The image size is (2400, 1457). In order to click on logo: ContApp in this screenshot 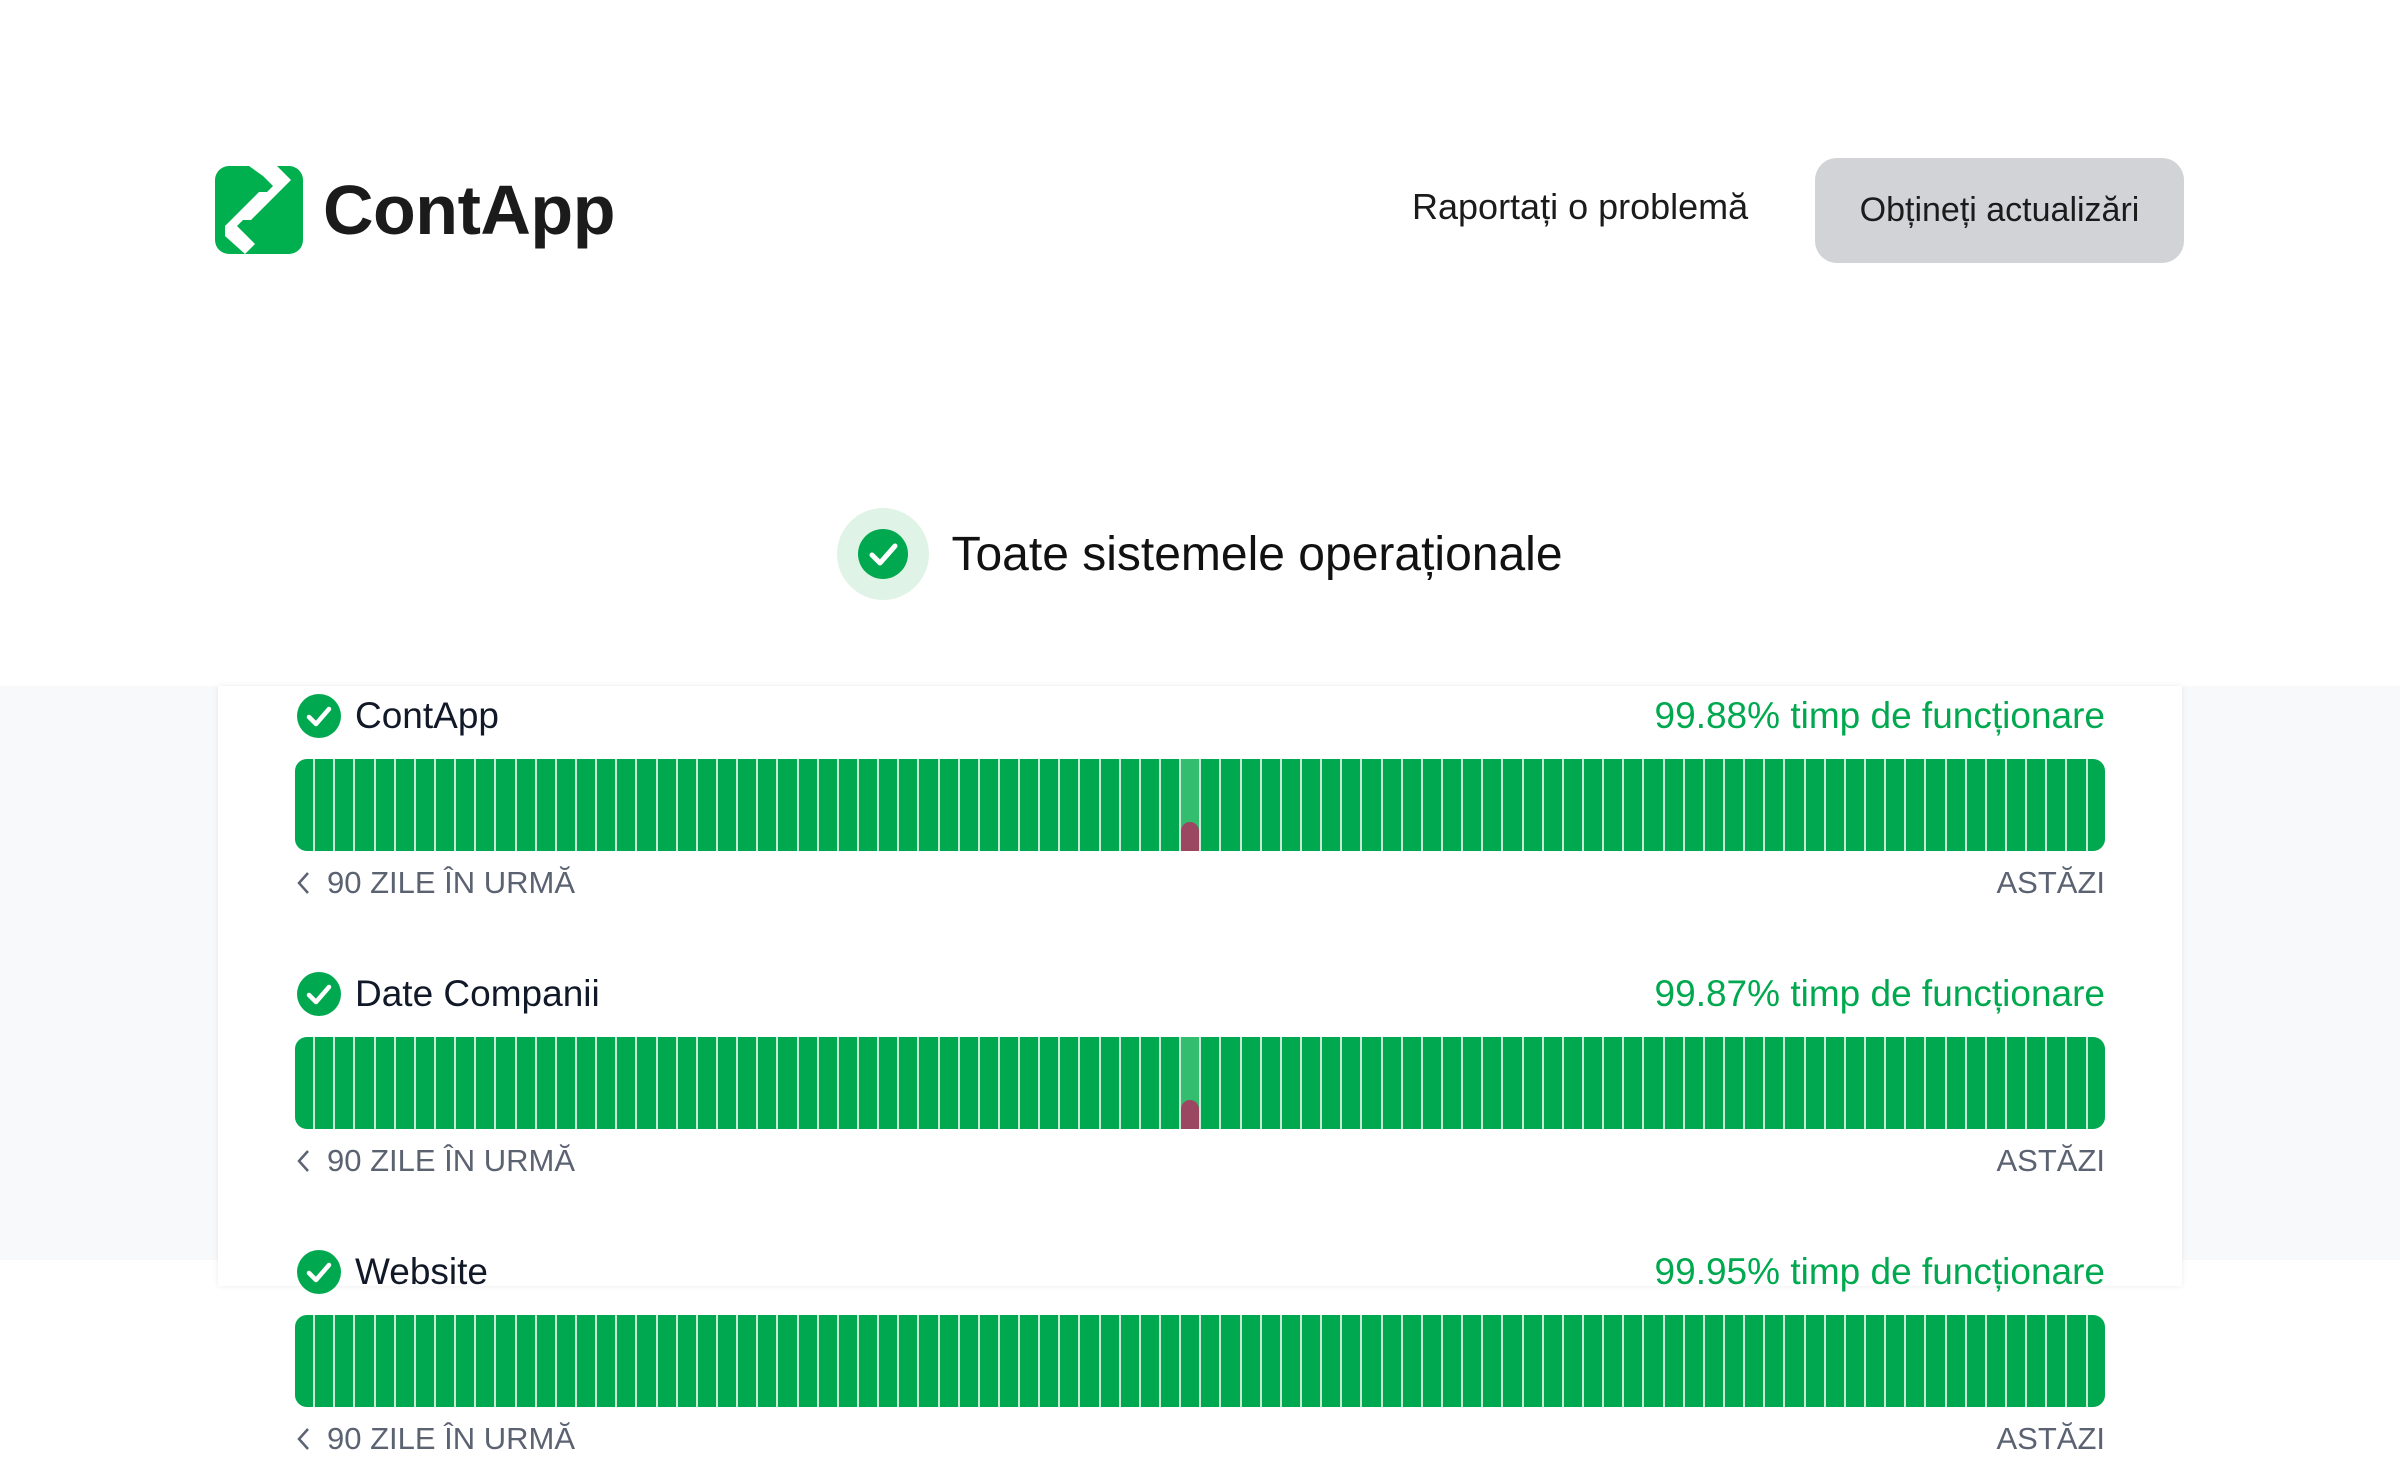, I will do `click(415, 210)`.